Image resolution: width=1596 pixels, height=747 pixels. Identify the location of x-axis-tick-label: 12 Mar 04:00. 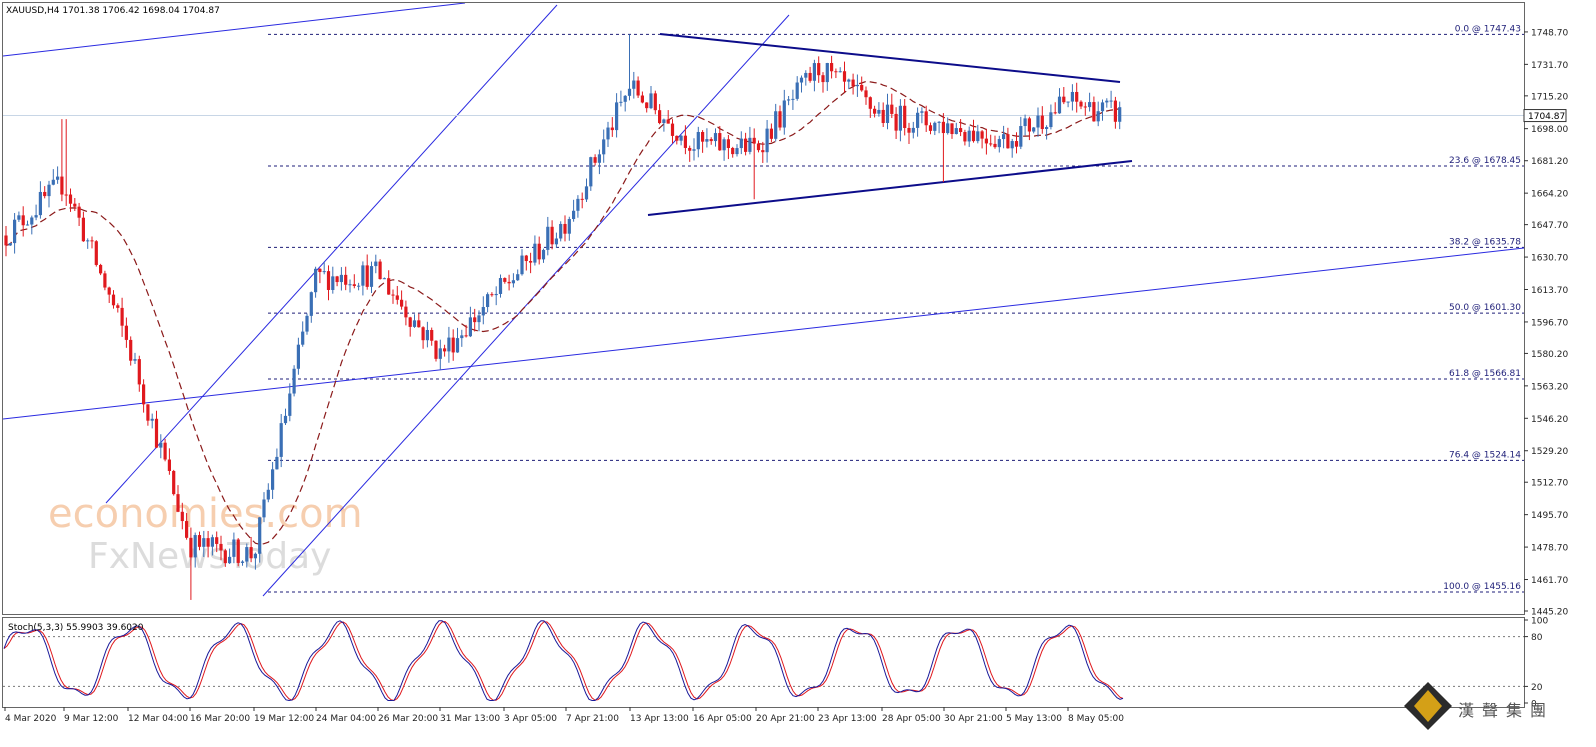
(158, 719).